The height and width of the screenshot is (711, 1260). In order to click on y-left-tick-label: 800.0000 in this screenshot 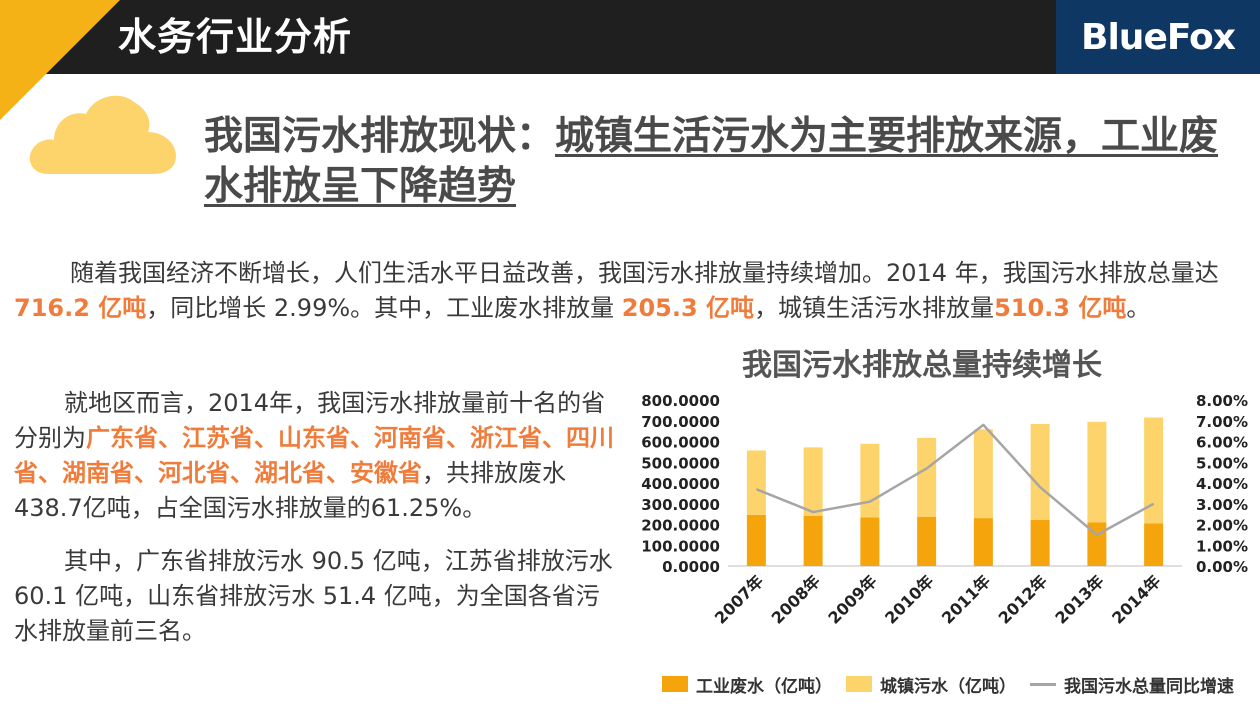, I will do `click(680, 401)`.